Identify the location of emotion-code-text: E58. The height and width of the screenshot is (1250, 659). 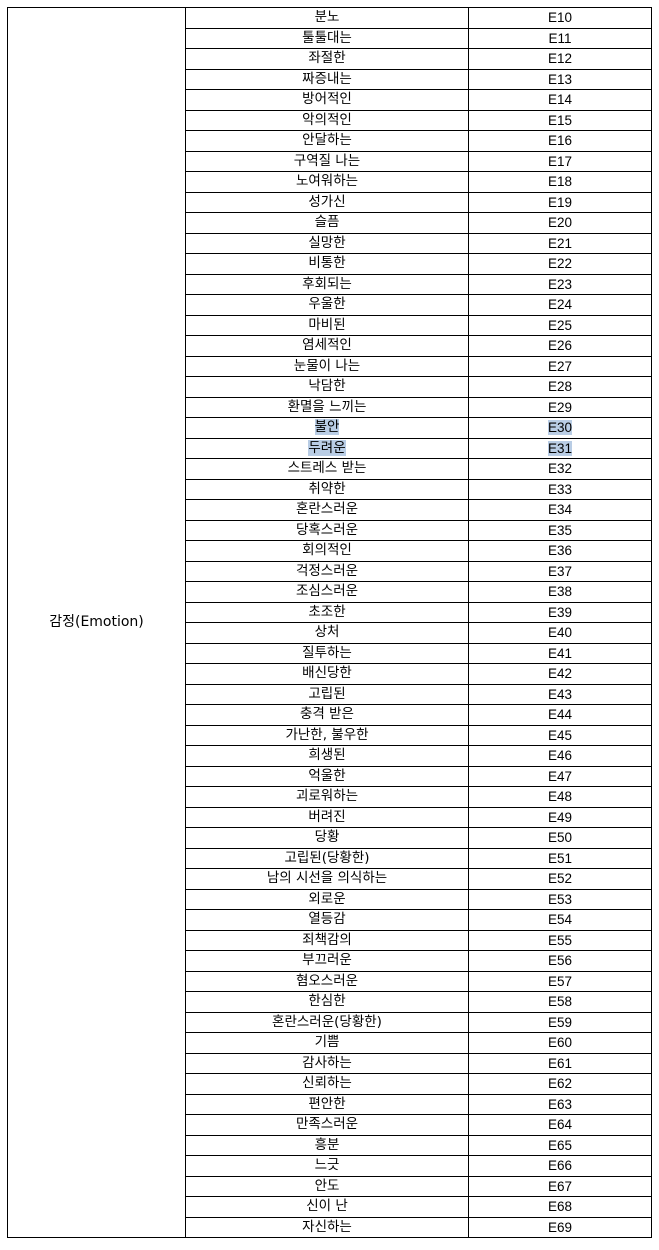
(560, 1002).